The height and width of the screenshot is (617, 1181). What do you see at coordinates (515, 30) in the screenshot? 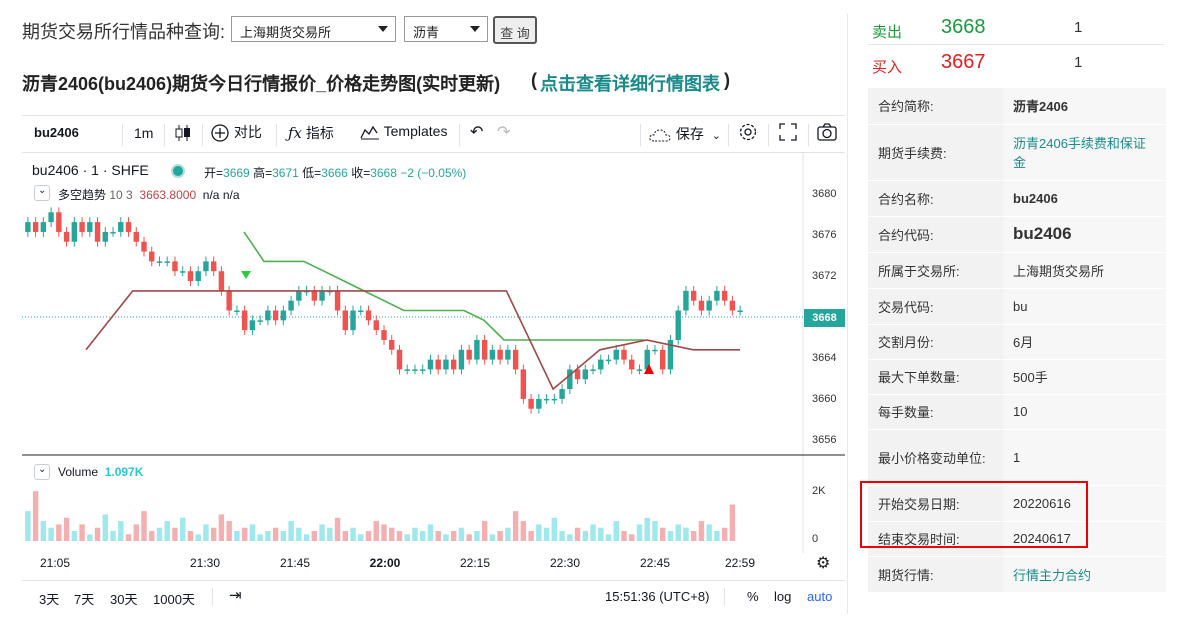
I see `query-button: 查 询` at bounding box center [515, 30].